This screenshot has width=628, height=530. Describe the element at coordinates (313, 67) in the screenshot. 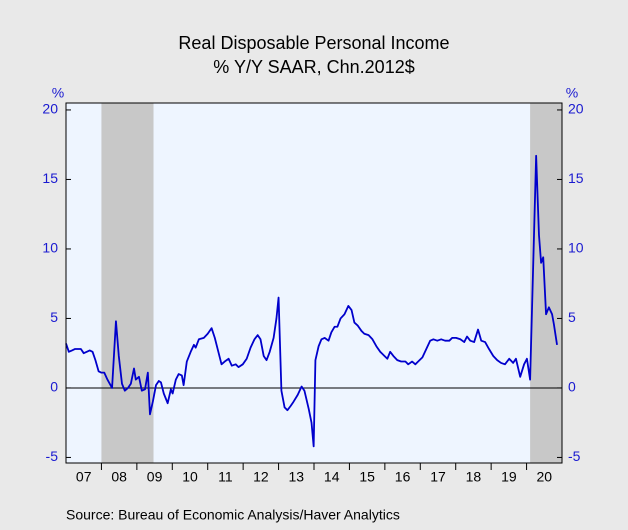

I see `chart-subtitle: % Y/Y SAAR, Chn.2012$` at that location.